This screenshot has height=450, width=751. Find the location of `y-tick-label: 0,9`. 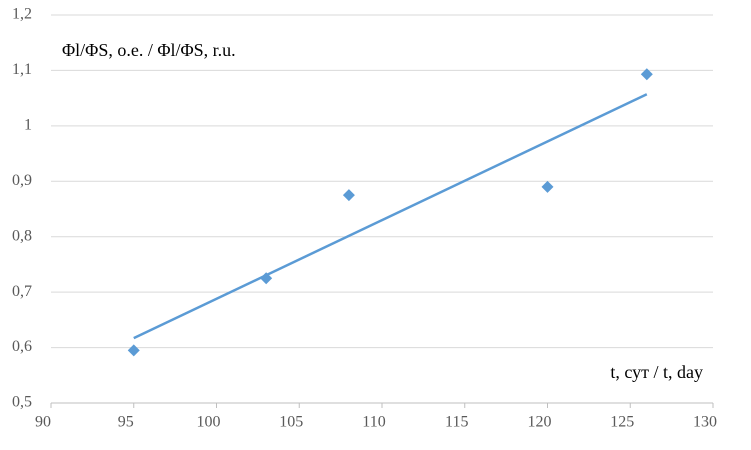

y-tick-label: 0,9 is located at coordinates (22, 180).